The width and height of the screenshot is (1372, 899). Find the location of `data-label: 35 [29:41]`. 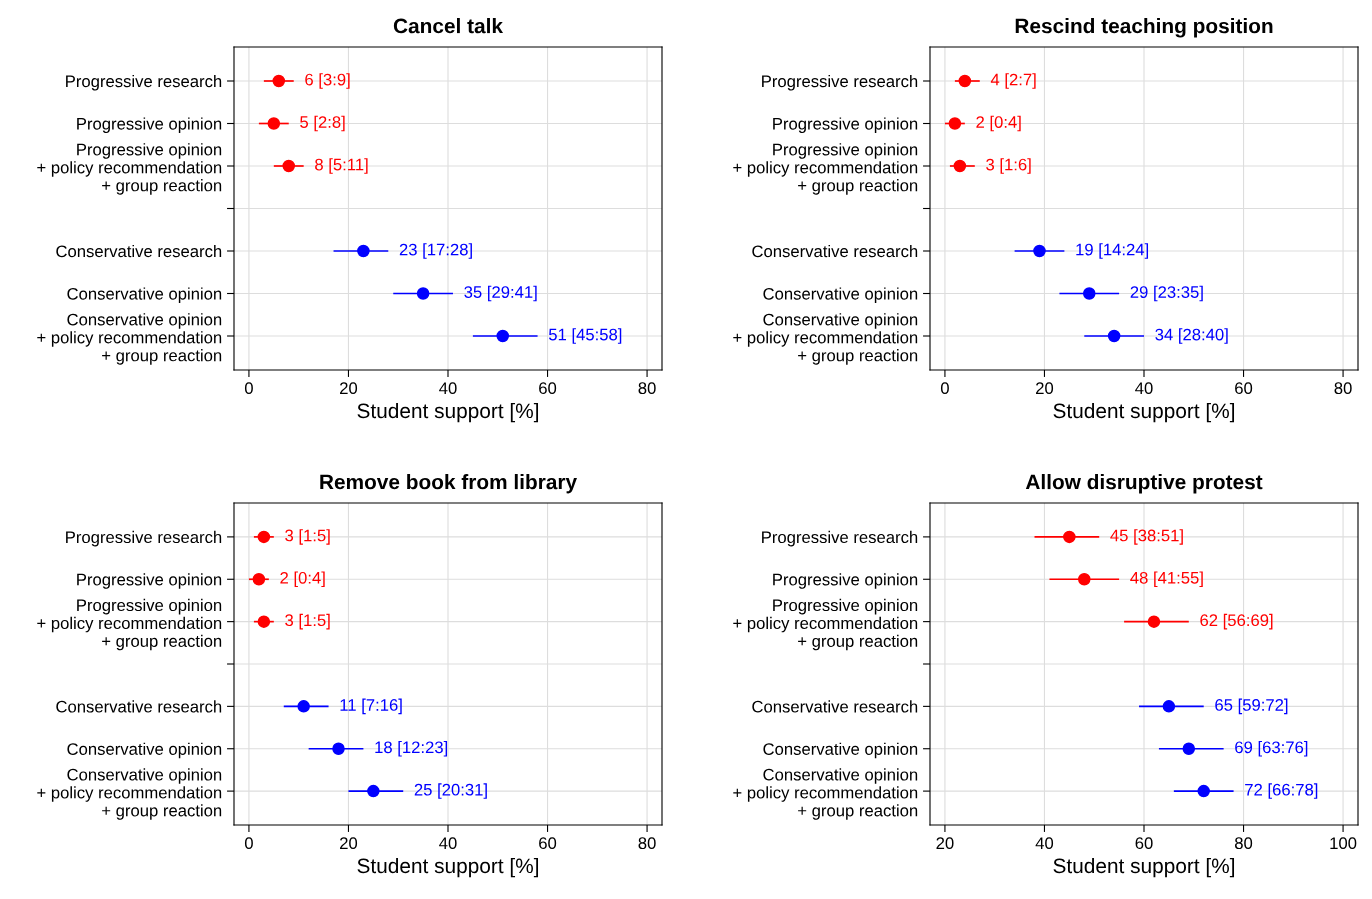

data-label: 35 [29:41] is located at coordinates (500, 293).